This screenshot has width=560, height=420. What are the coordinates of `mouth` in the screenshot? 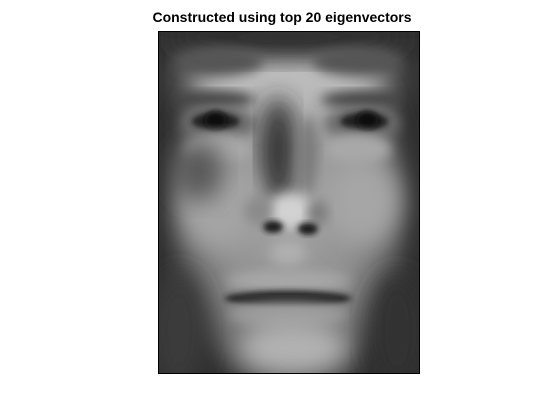 It's located at (288, 298).